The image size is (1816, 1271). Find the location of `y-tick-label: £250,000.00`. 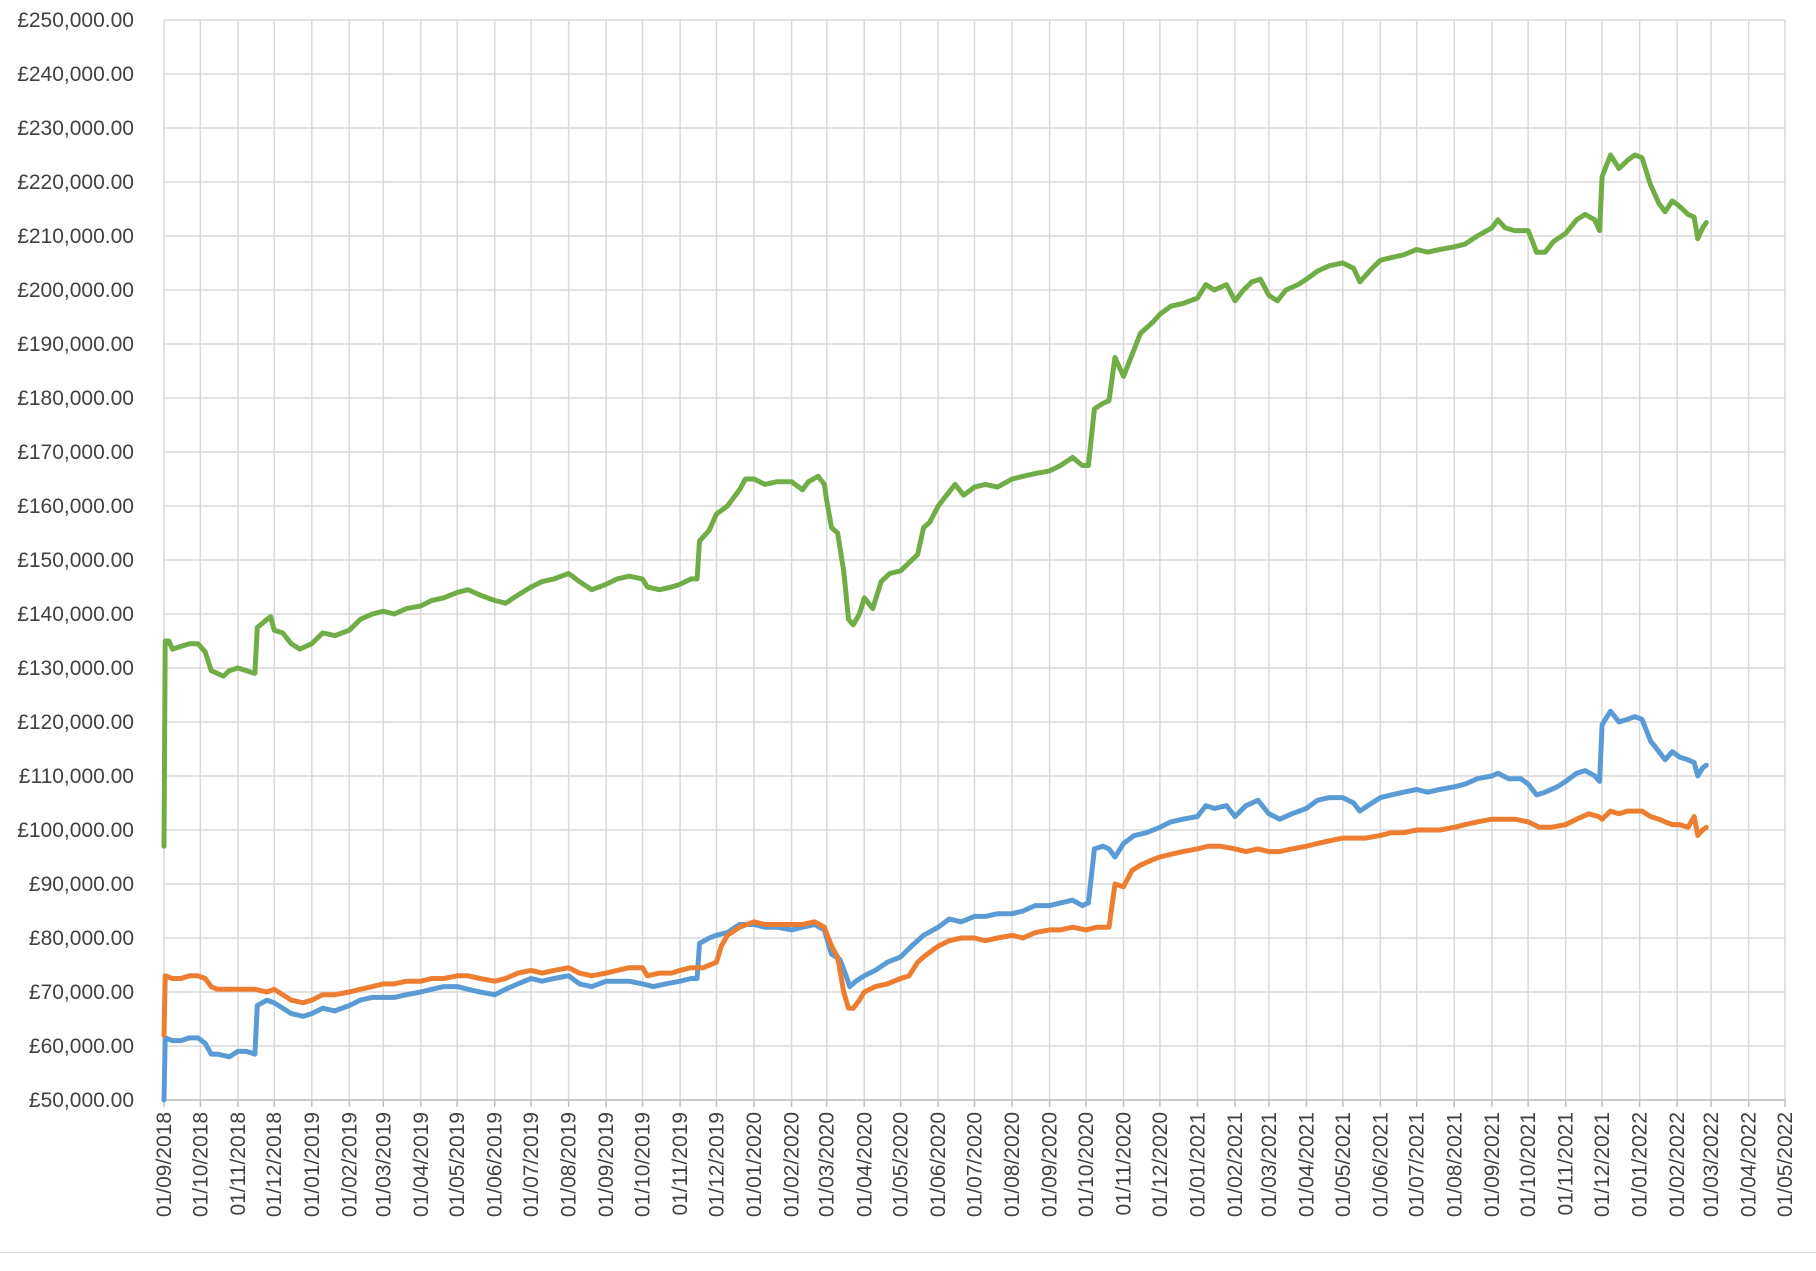

y-tick-label: £250,000.00 is located at coordinates (75, 20).